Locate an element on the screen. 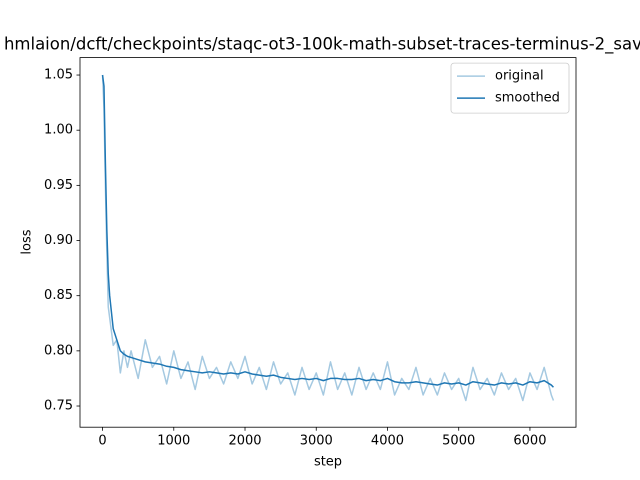 The height and width of the screenshot is (480, 640). y-tick-label: 1.05 is located at coordinates (58, 75).